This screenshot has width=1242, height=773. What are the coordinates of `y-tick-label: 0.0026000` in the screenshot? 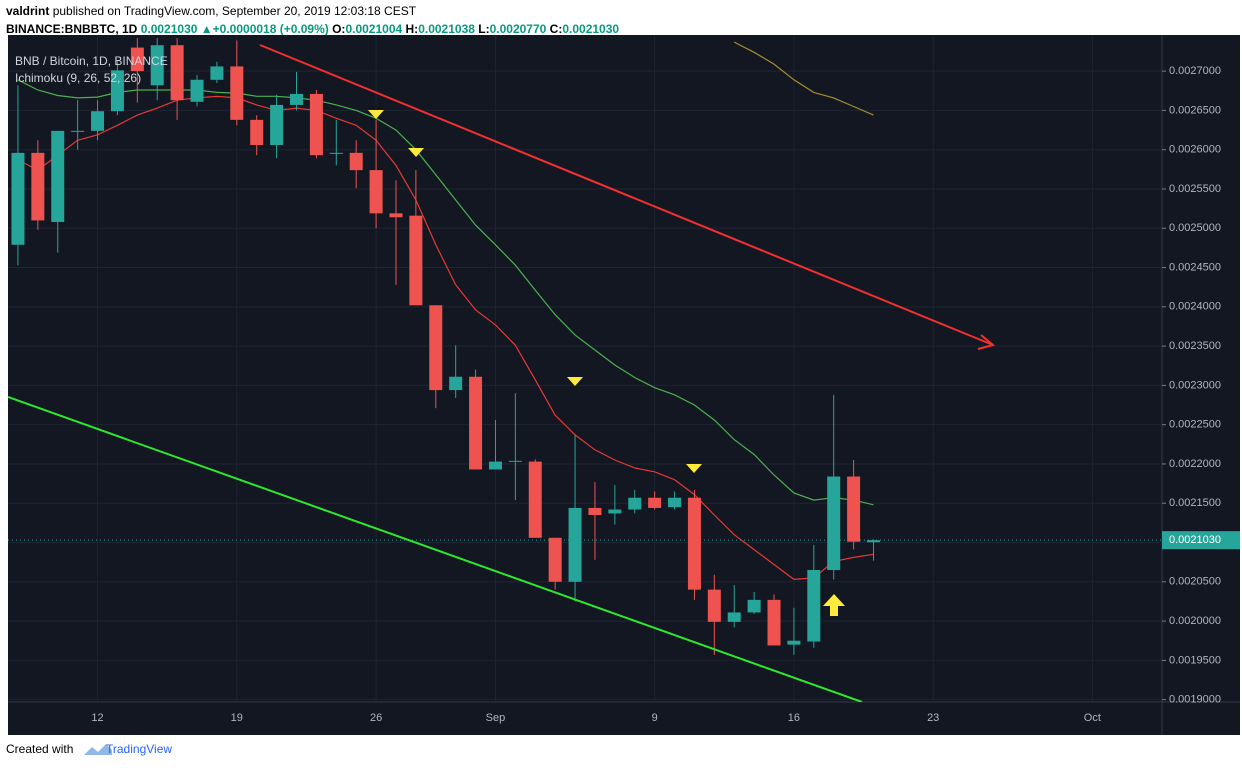 It's located at (1195, 150).